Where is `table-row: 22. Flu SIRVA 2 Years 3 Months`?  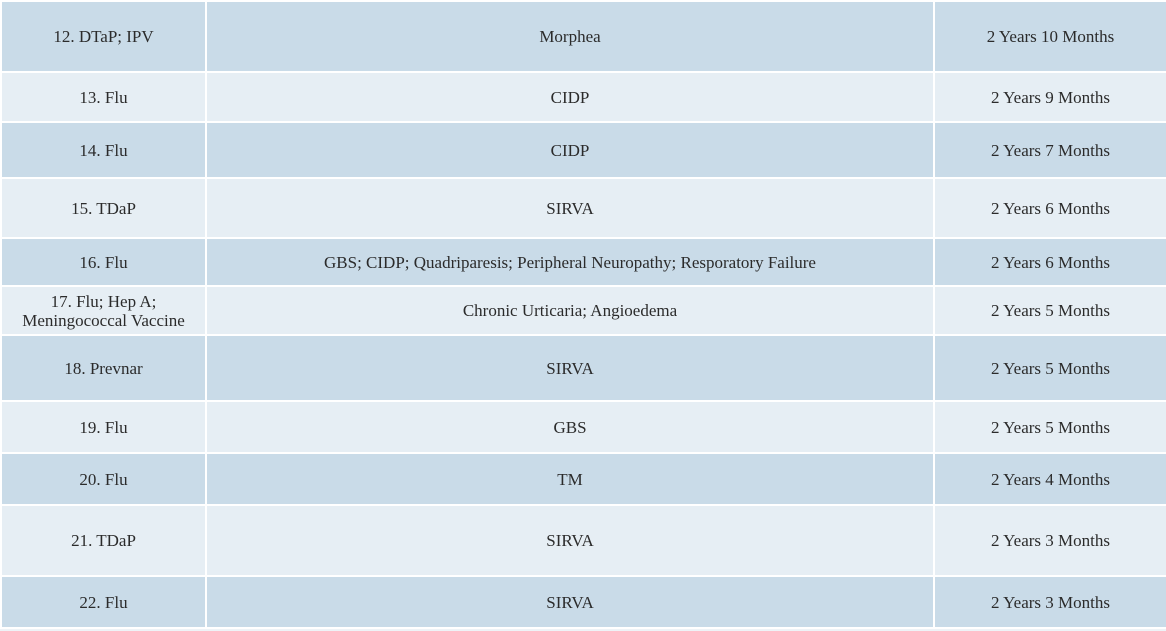 table-row: 22. Flu SIRVA 2 Years 3 Months is located at coordinates (583, 602).